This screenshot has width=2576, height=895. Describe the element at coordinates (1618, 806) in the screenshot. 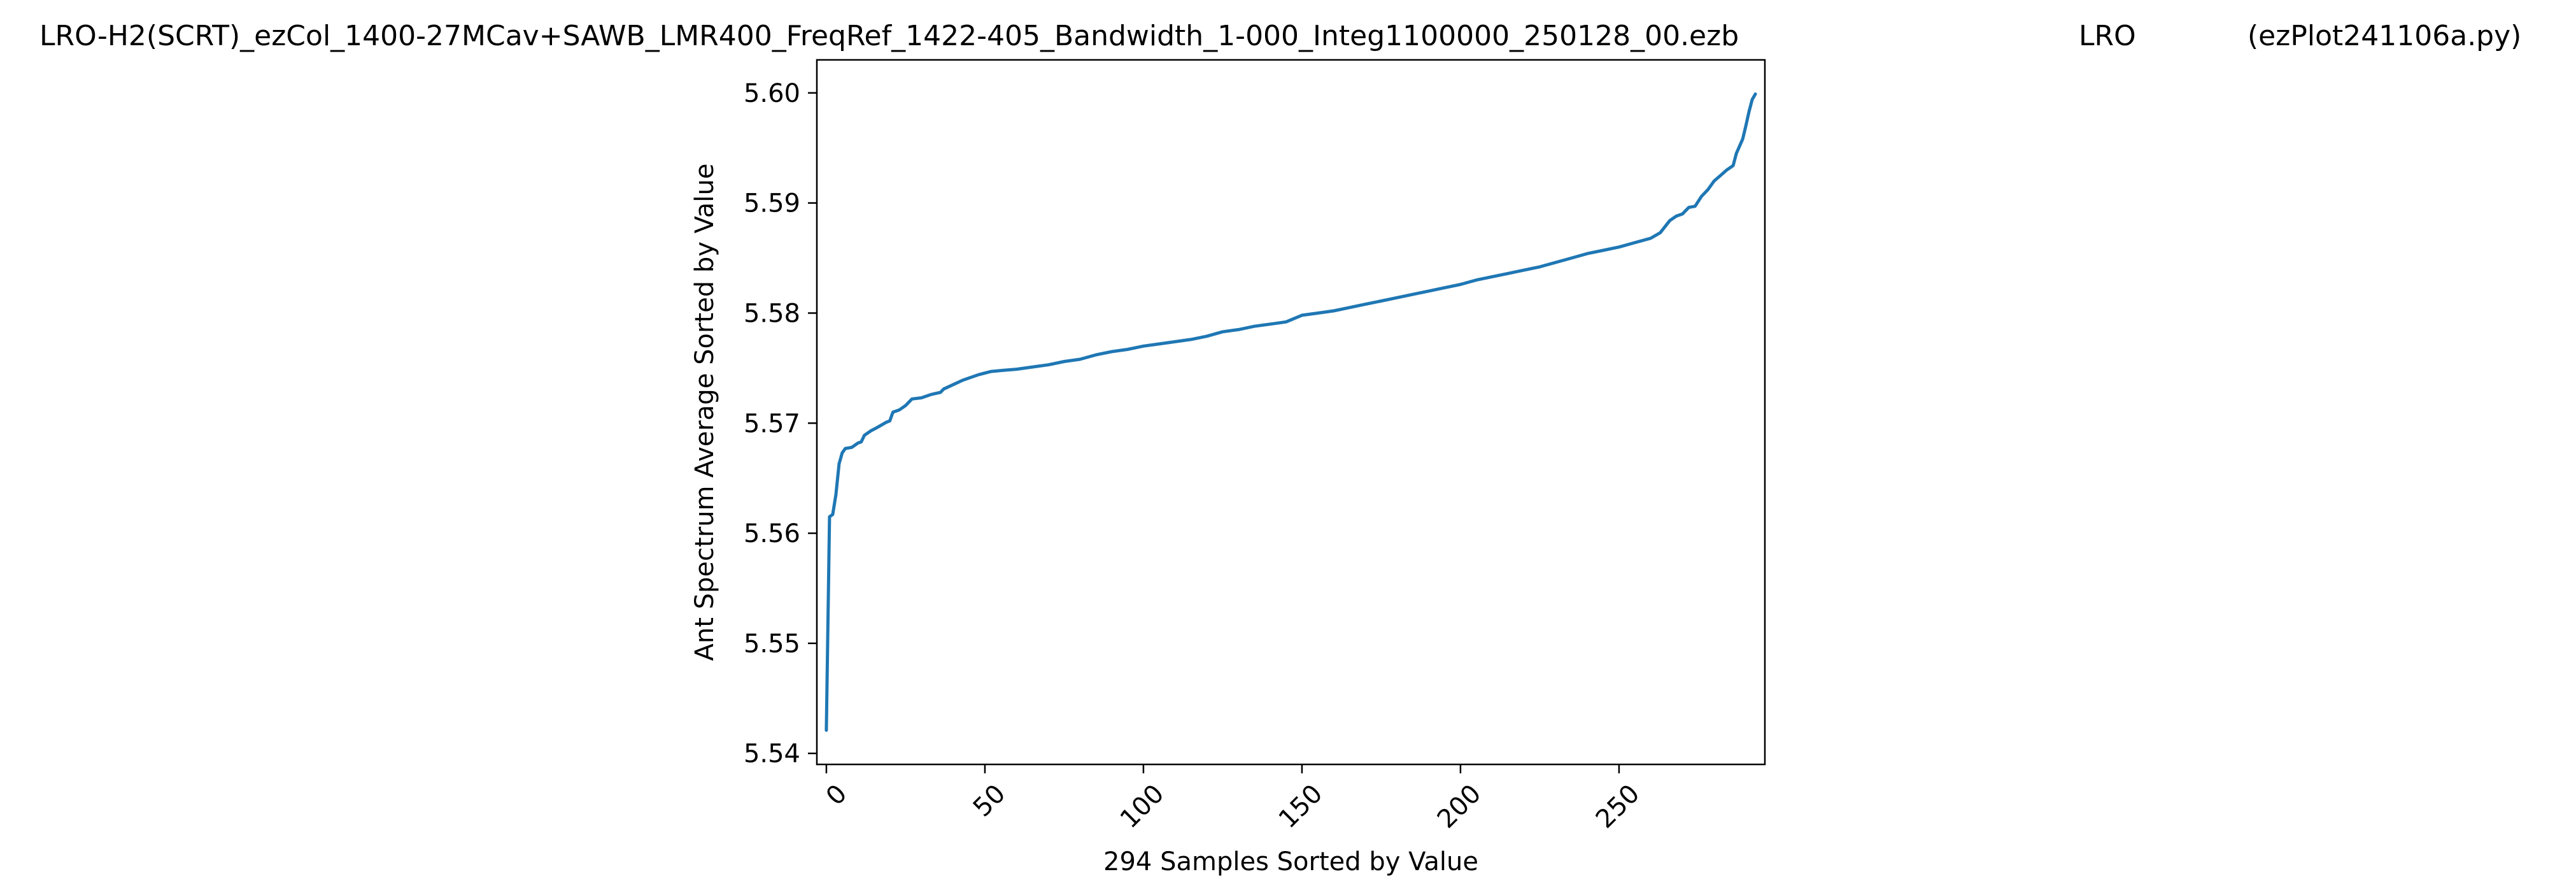

I see `x-tick-label: 250` at that location.